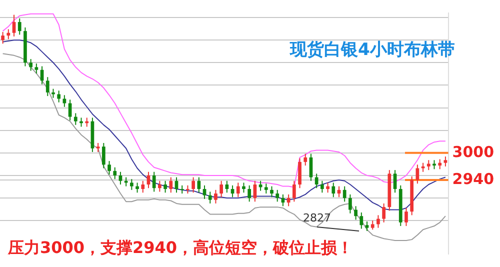 The width and height of the screenshot is (500, 267). What do you see at coordinates (372, 50) in the screenshot?
I see `text: 现货白银4小时布林带` at bounding box center [372, 50].